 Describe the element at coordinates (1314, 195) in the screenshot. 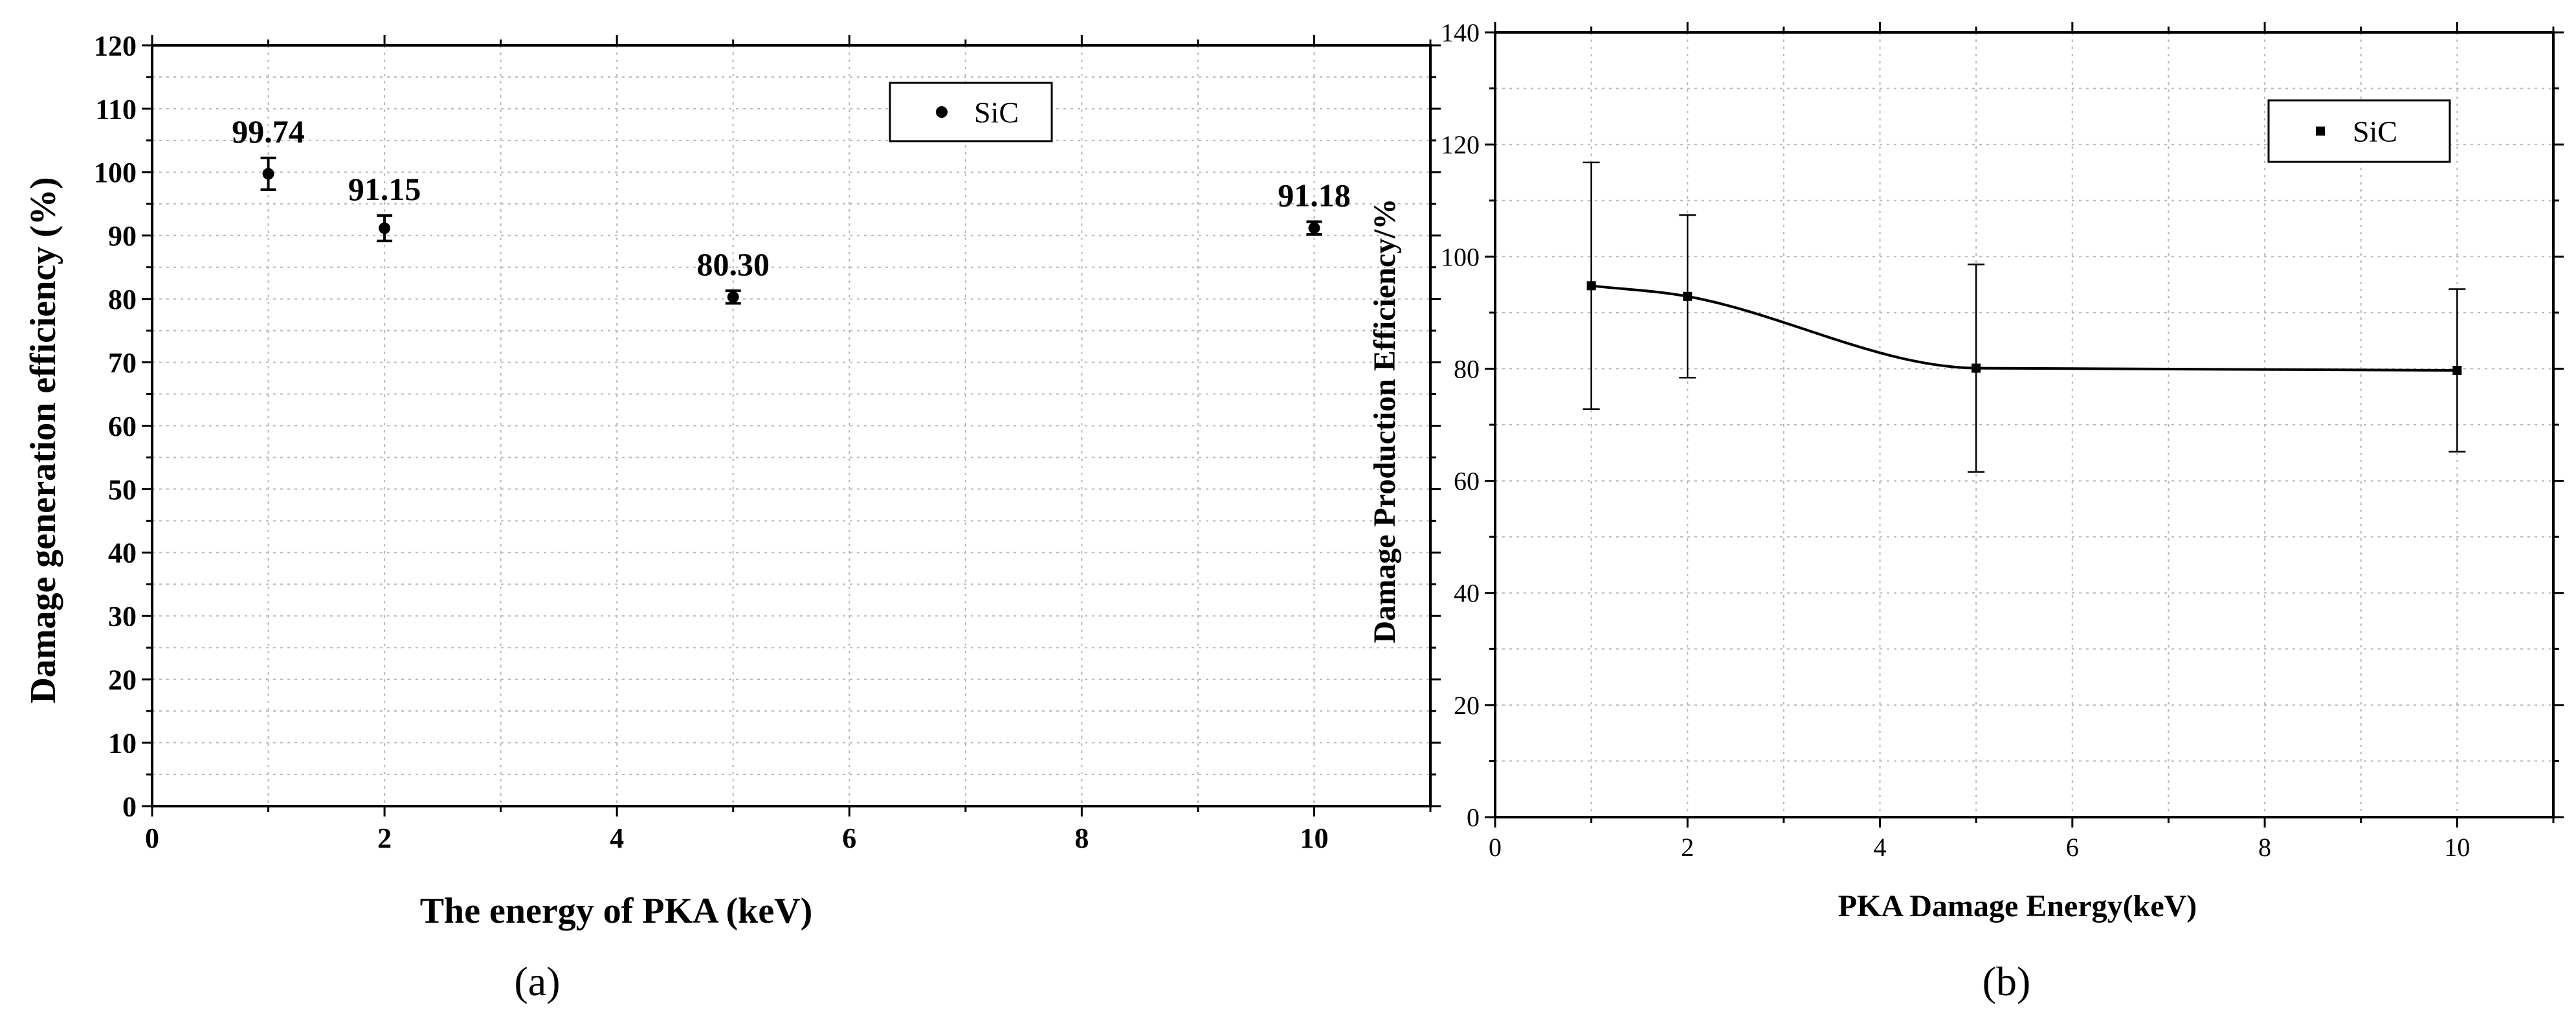

I see `data-label: 91.18` at that location.